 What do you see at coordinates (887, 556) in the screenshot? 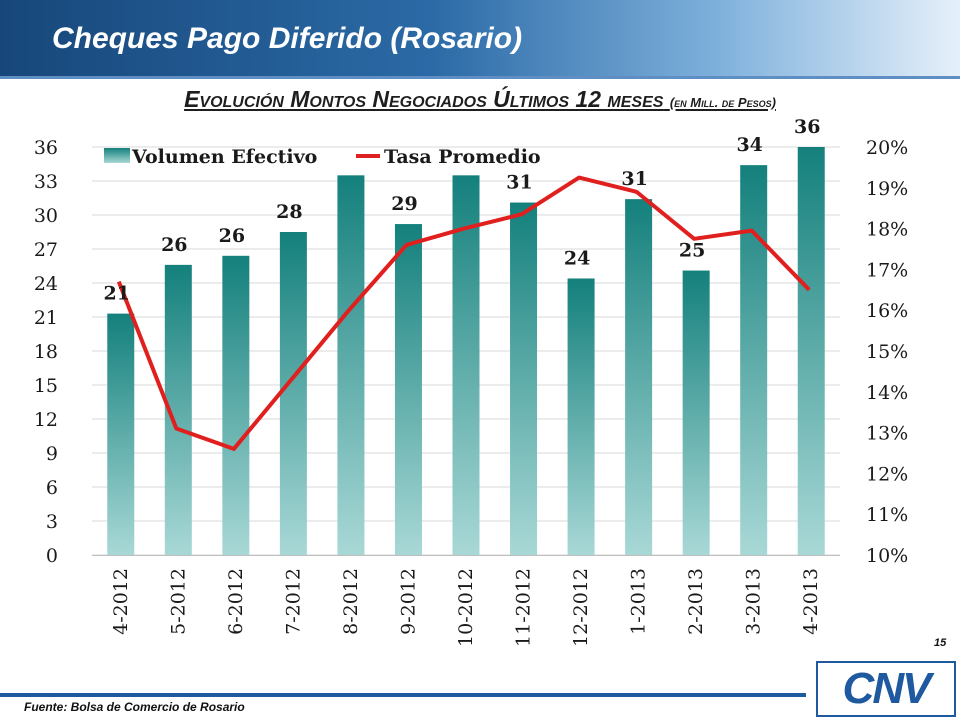
I see `right-tick-label: 10%` at bounding box center [887, 556].